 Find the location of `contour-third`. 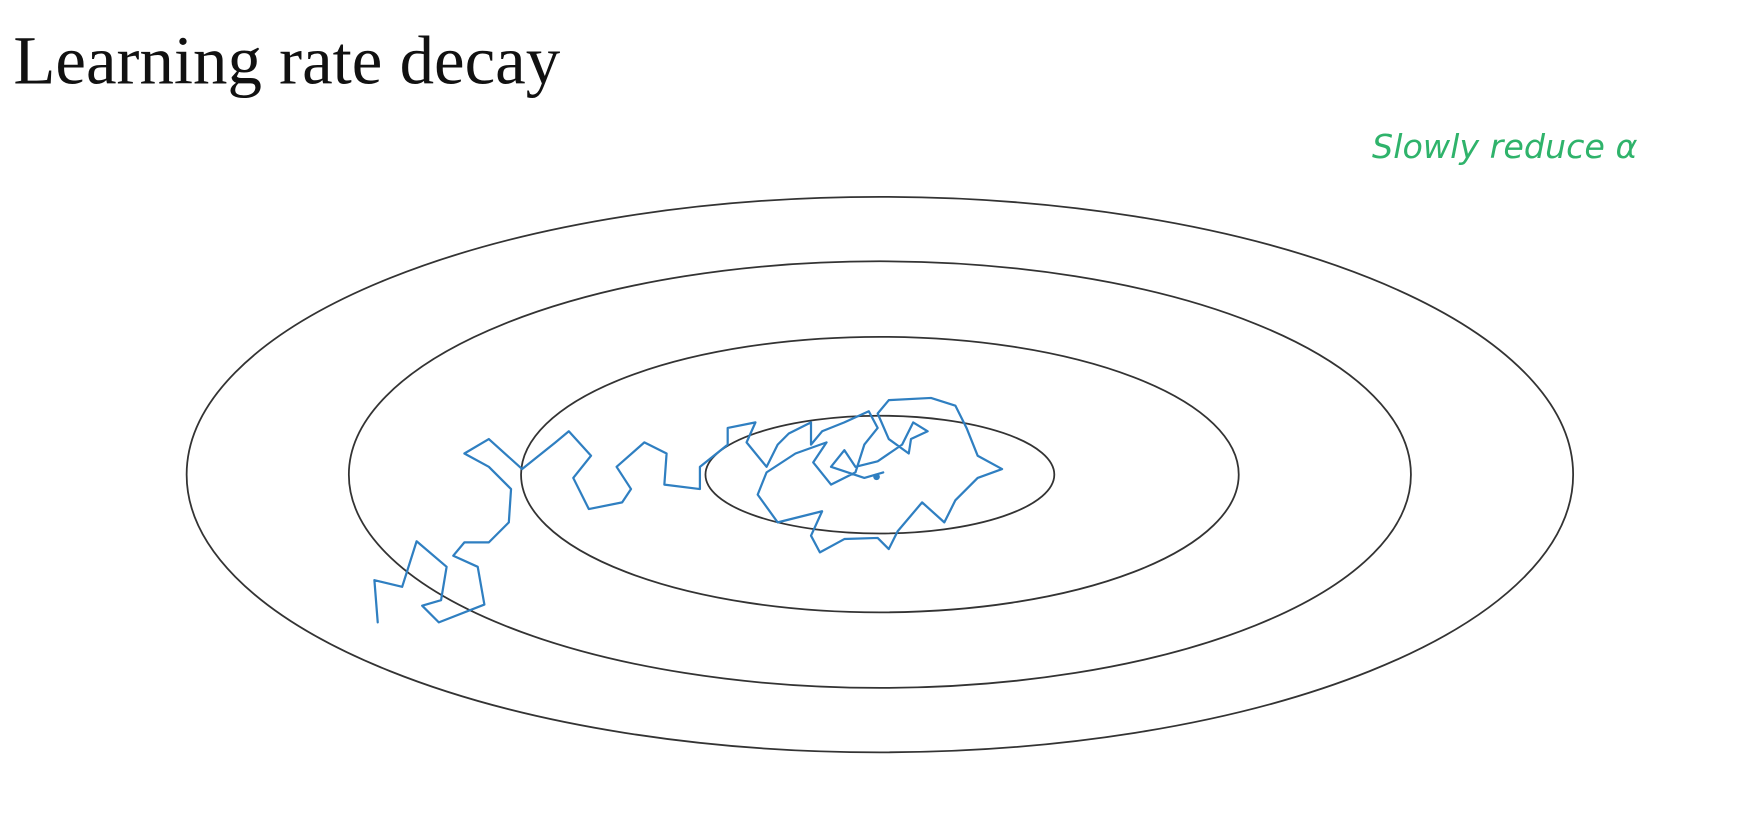

contour-third is located at coordinates (880, 474).